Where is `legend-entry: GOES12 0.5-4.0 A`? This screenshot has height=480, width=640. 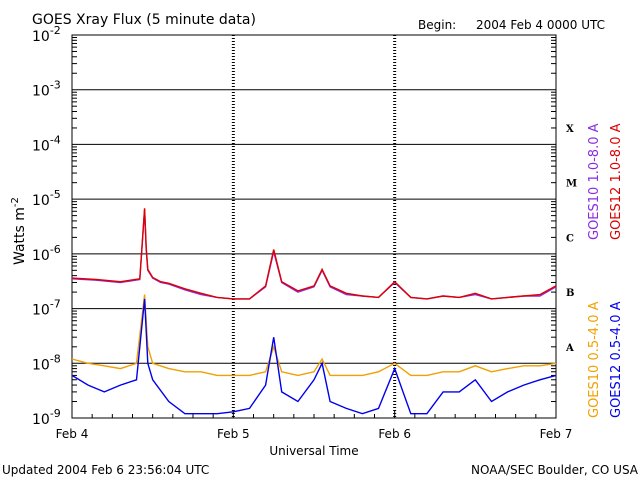
legend-entry: GOES12 0.5-4.0 A is located at coordinates (616, 359).